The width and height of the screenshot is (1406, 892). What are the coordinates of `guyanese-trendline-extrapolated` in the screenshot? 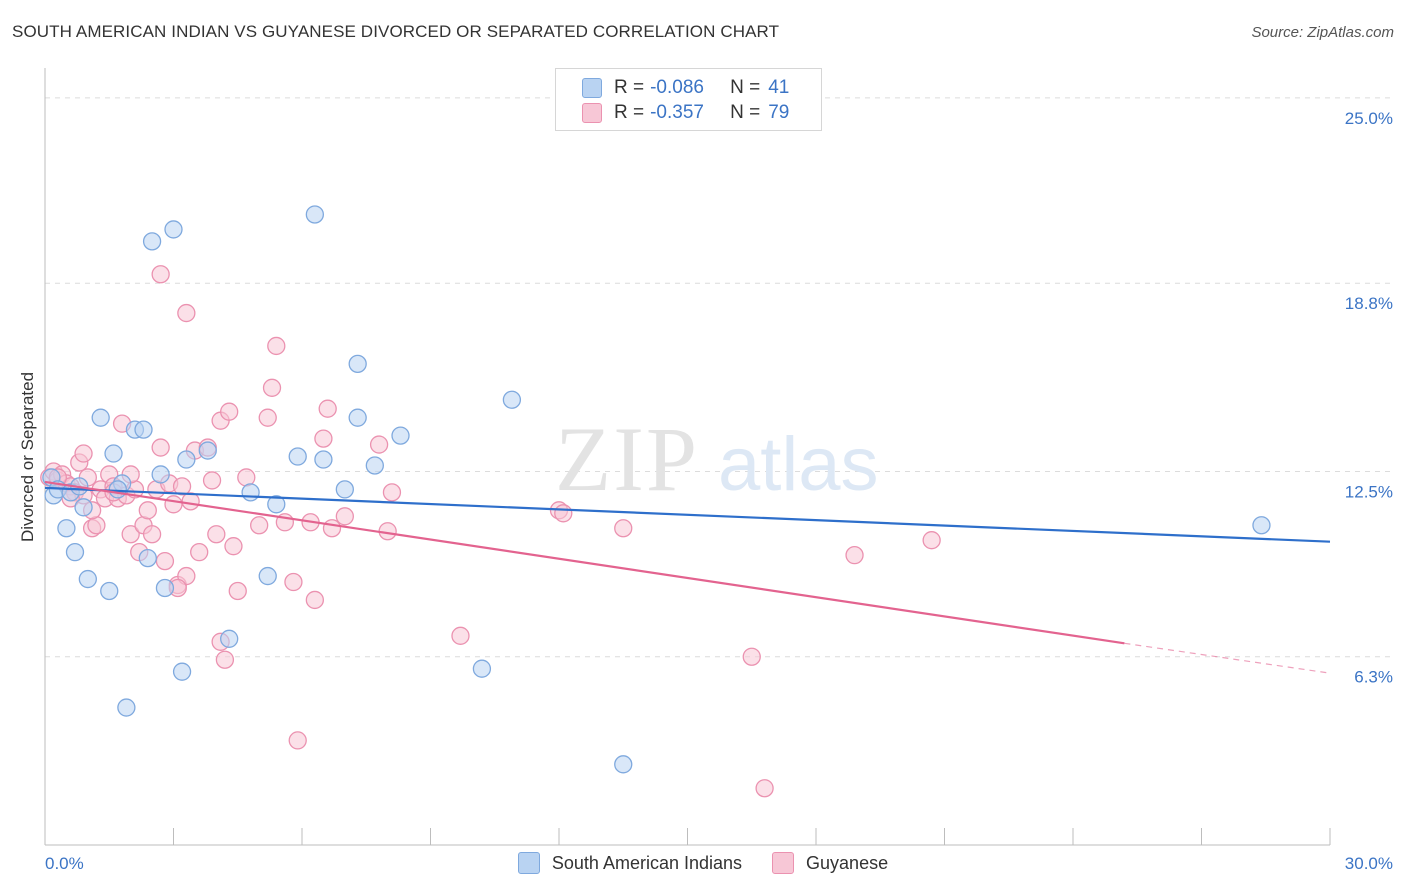 It's located at (1227, 658).